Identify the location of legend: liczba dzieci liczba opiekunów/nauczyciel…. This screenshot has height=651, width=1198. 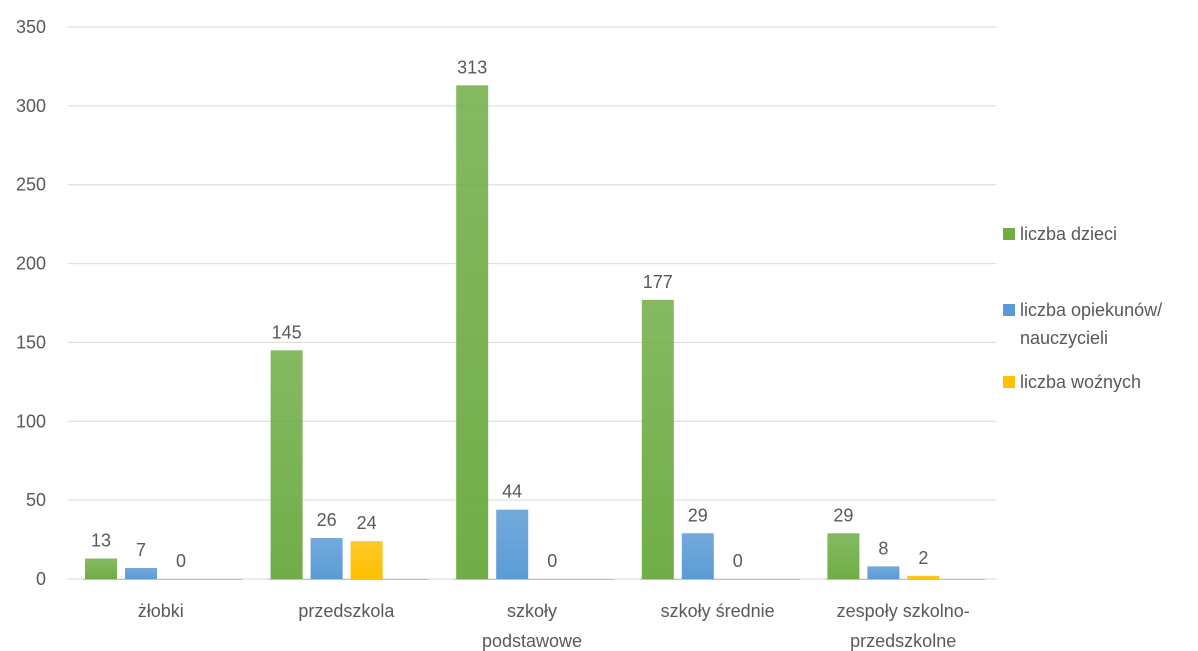
(1082, 308).